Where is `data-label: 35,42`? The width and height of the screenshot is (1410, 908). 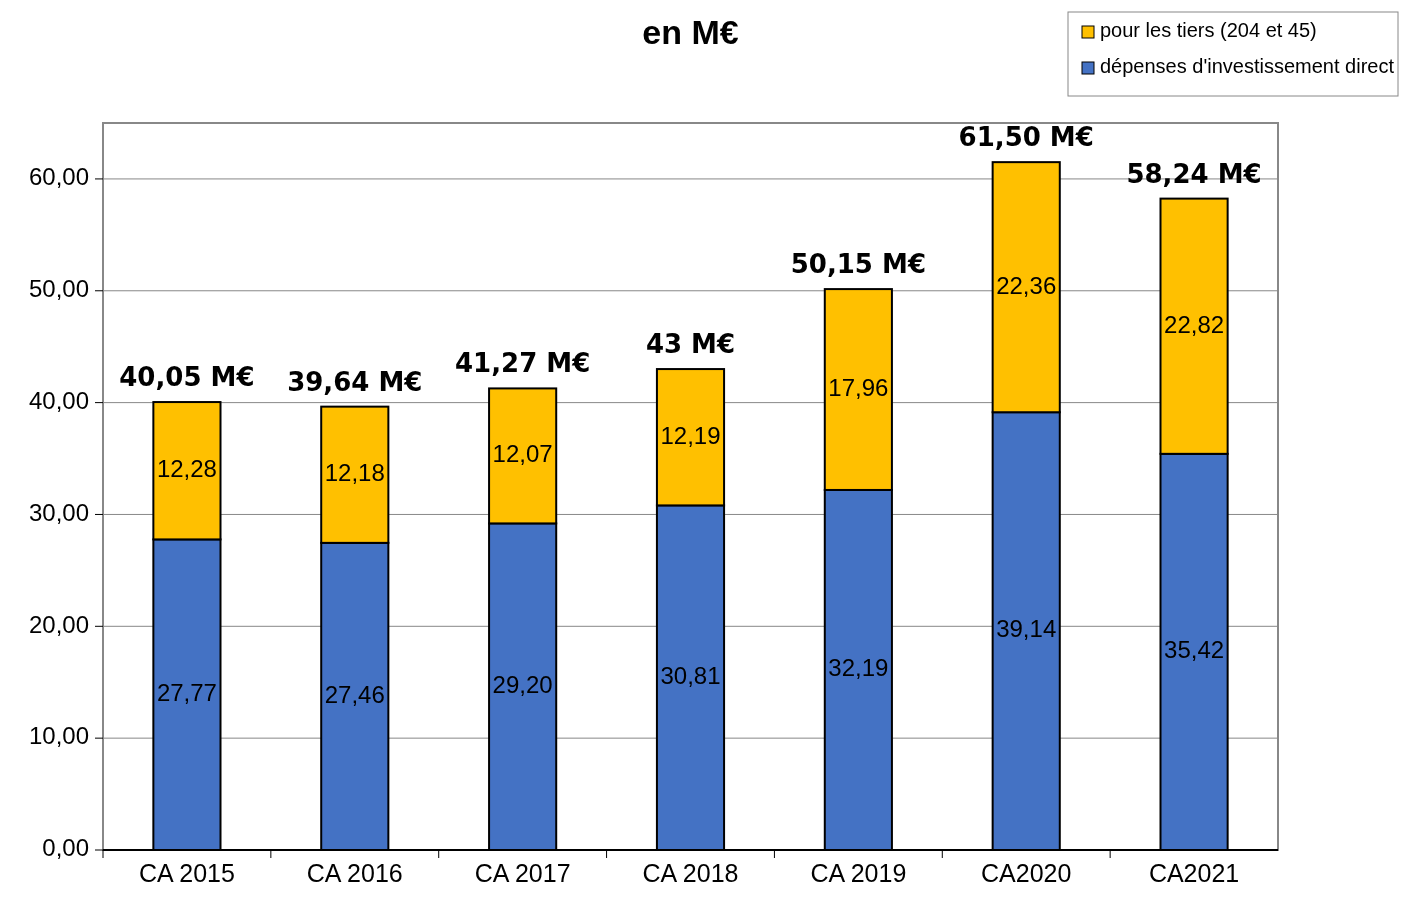 data-label: 35,42 is located at coordinates (1194, 650).